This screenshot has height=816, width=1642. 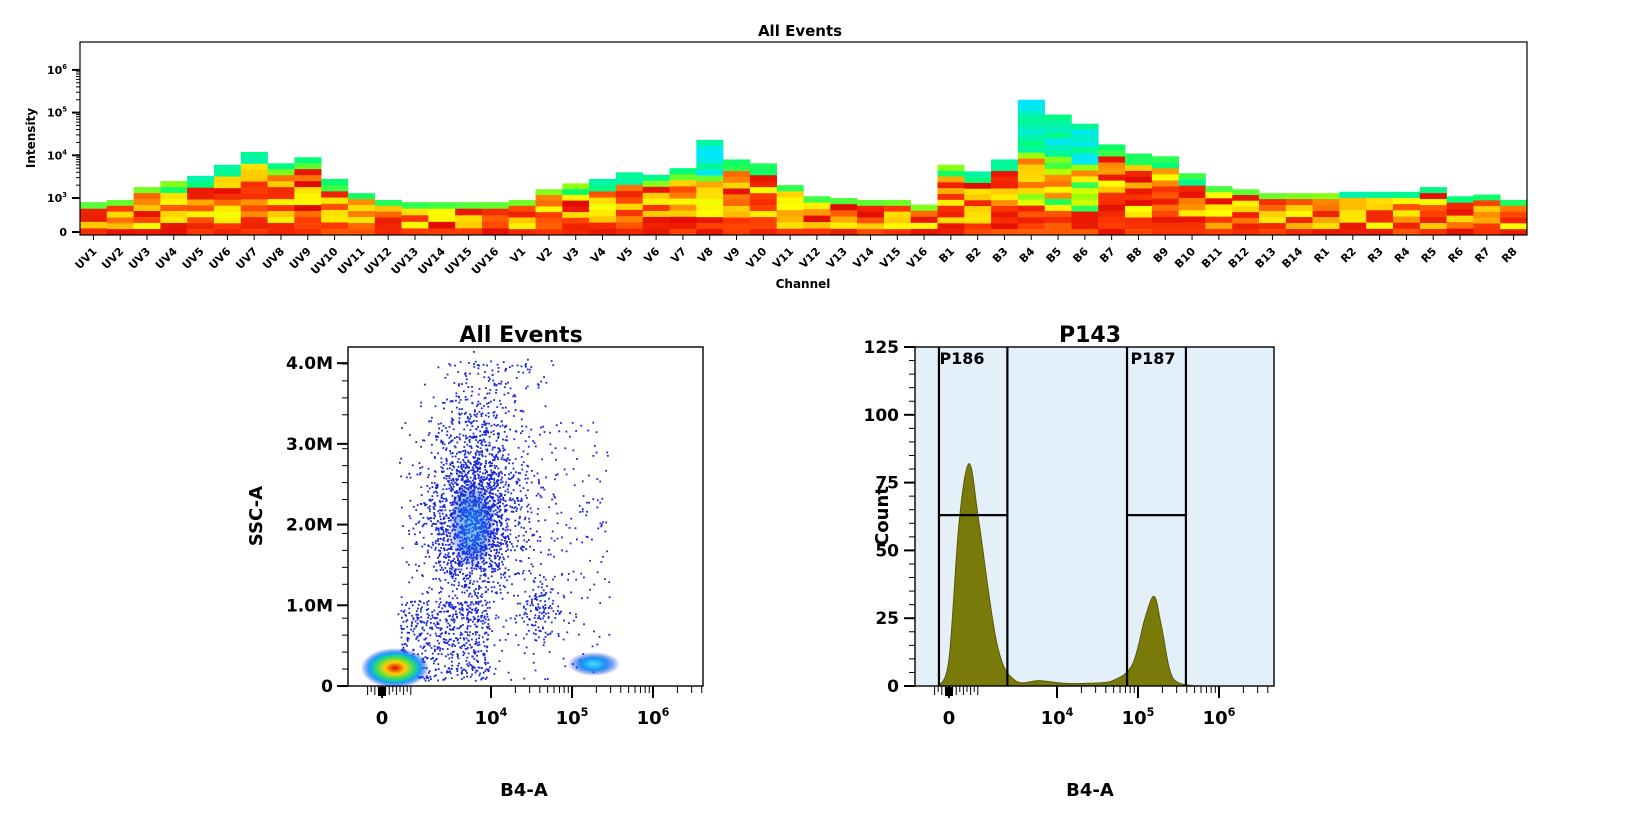 I want to click on spectrum-column-b2, so click(x=978, y=203).